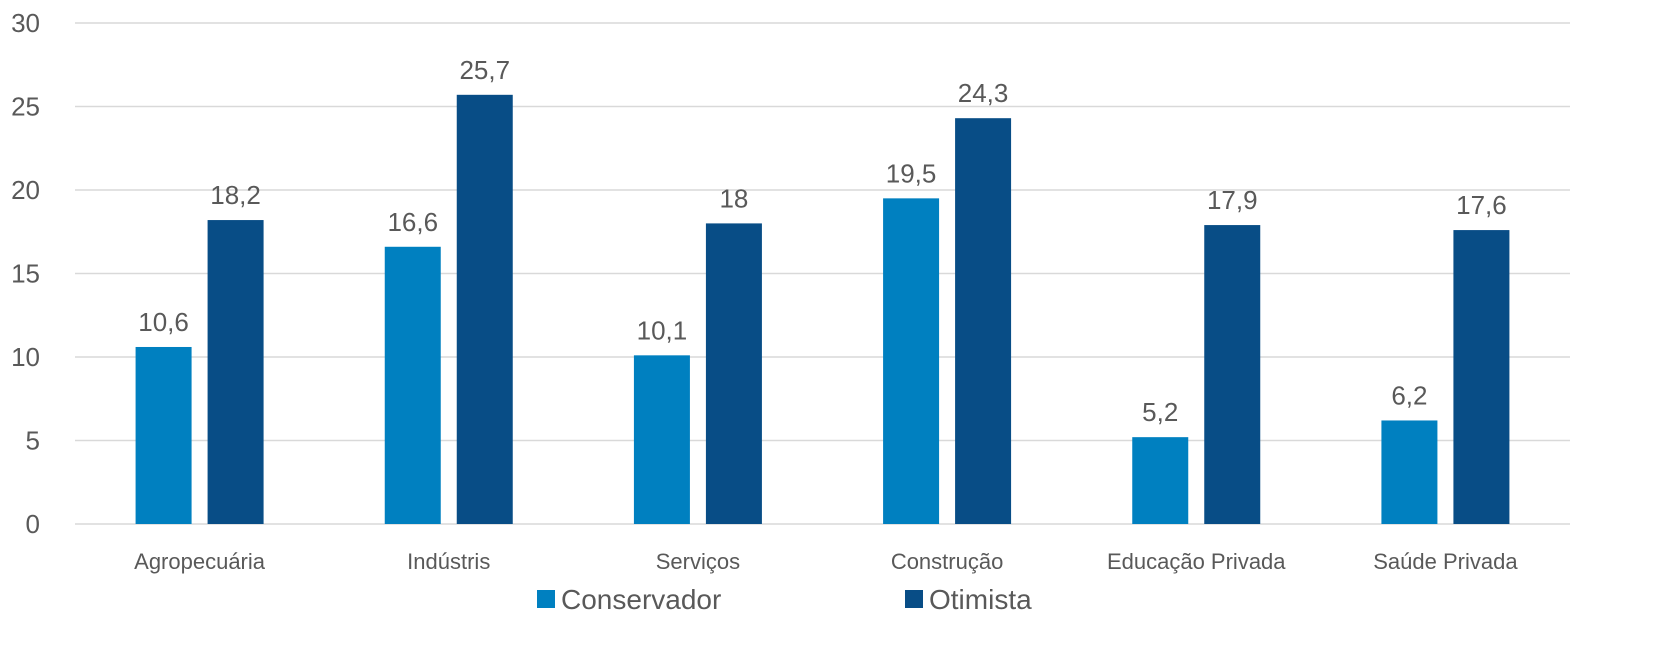  Describe the element at coordinates (1409, 395) in the screenshot. I see `data-label: 6,2` at that location.